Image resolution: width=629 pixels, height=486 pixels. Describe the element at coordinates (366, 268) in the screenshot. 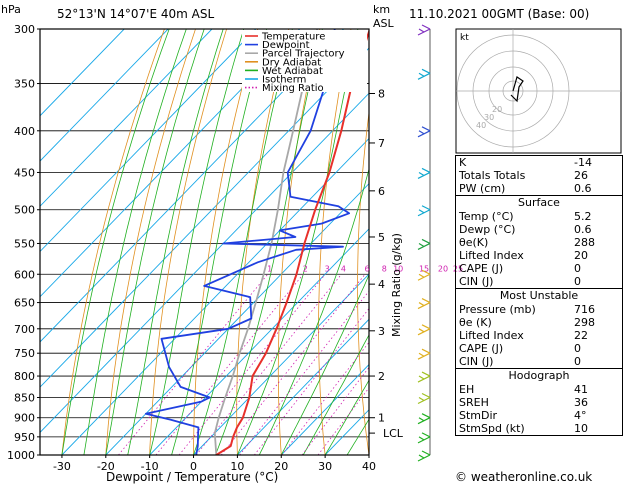

I see `mixing-ratio-label: 6` at that location.